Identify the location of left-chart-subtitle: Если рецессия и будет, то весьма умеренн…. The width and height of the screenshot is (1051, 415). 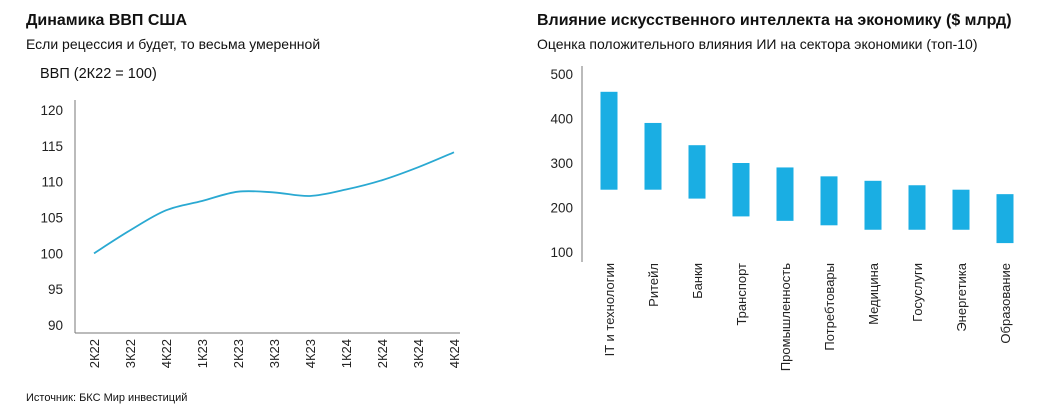
(173, 44).